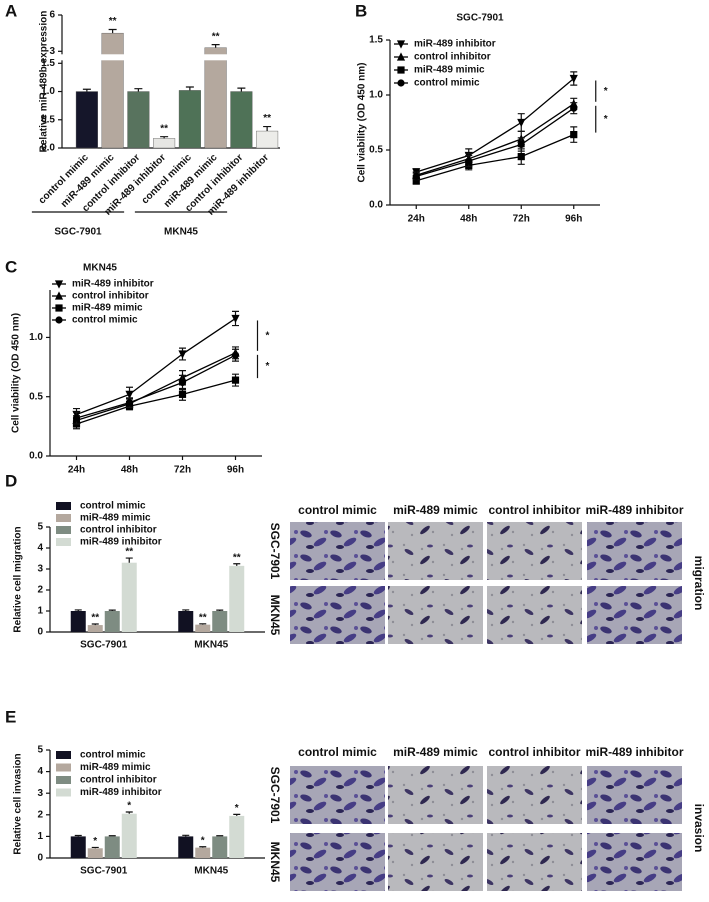 This screenshot has height=902, width=709. Describe the element at coordinates (275, 551) in the screenshot. I see `row-label: SGC-7901` at that location.